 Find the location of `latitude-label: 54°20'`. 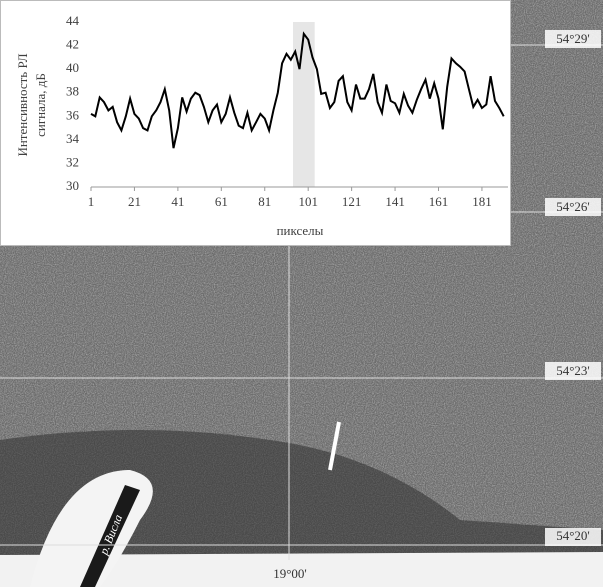

latitude-label: 54°20' is located at coordinates (573, 535).